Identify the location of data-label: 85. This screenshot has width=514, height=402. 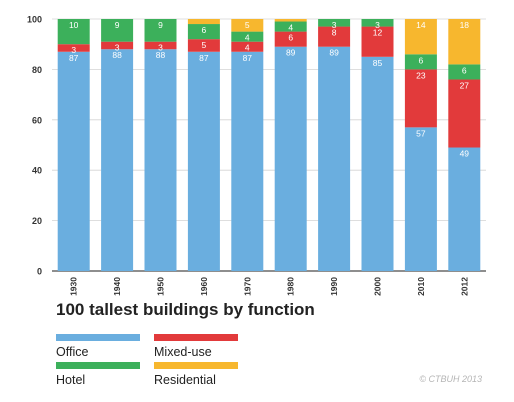
(378, 63).